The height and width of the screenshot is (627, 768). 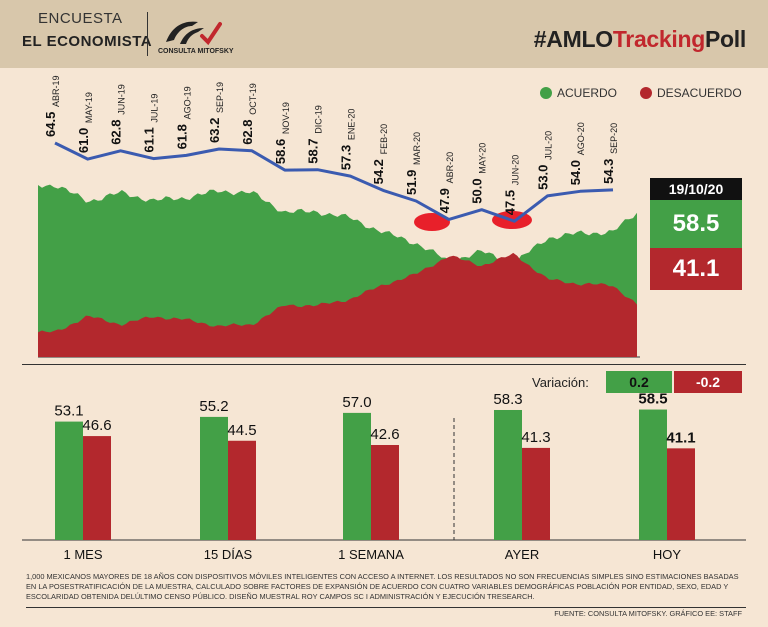 I want to click on legend-desacuerdo: DESACUERDO, so click(x=691, y=93).